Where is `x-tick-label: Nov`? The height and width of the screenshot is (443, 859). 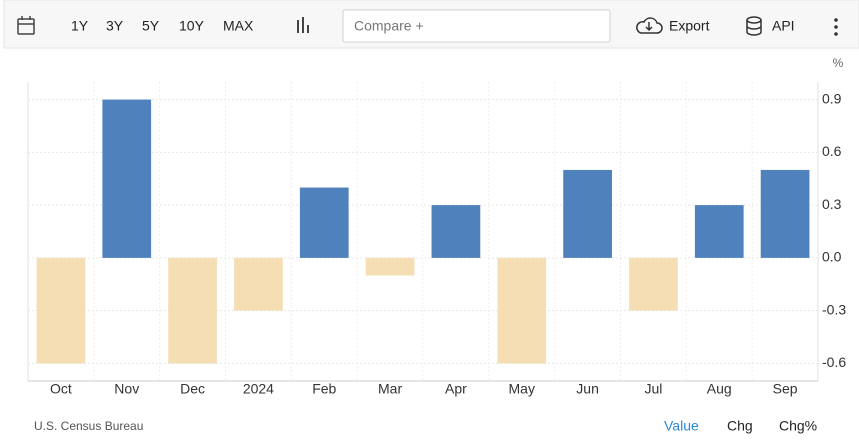 x-tick-label: Nov is located at coordinates (126, 389).